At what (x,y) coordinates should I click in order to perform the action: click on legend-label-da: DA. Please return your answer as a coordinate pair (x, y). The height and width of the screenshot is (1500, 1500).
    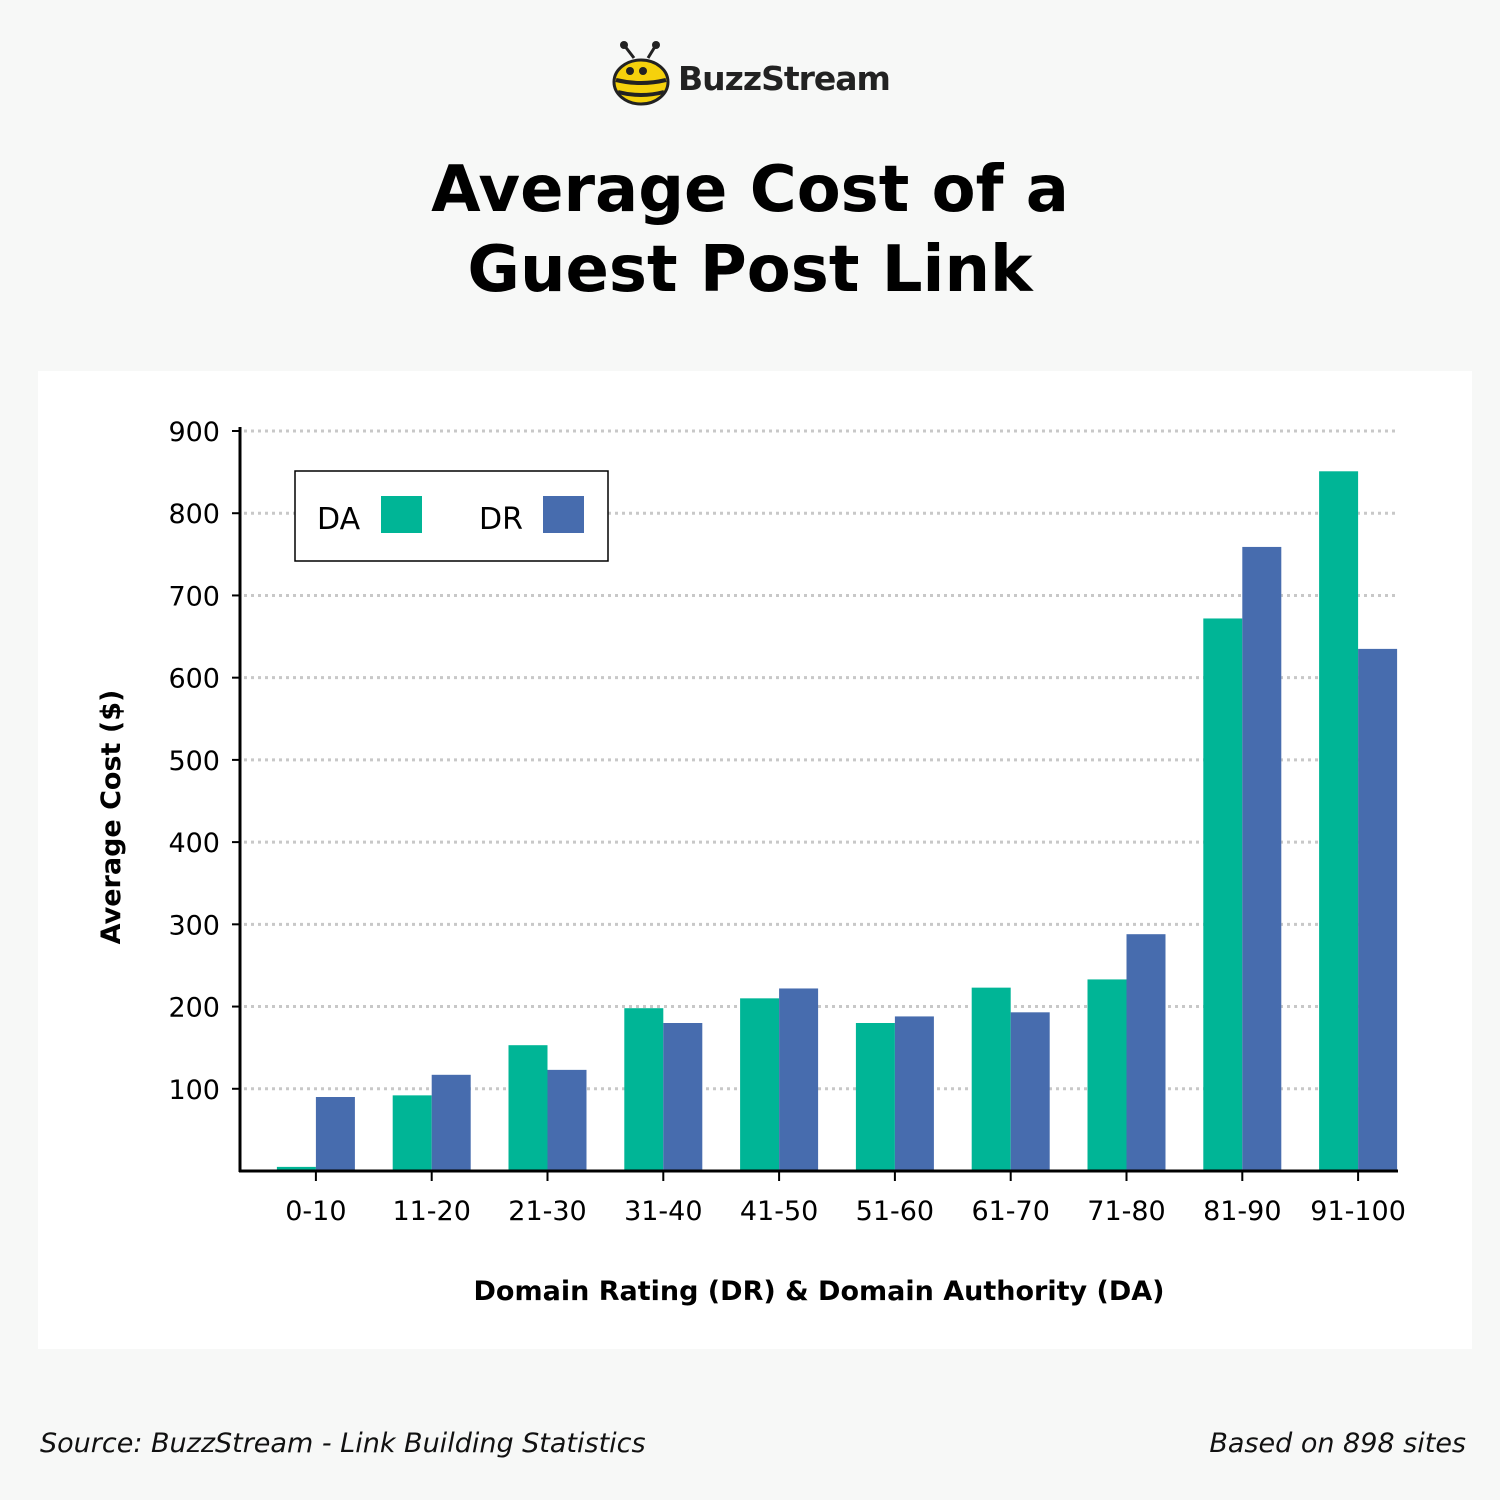
    Looking at the image, I should click on (339, 519).